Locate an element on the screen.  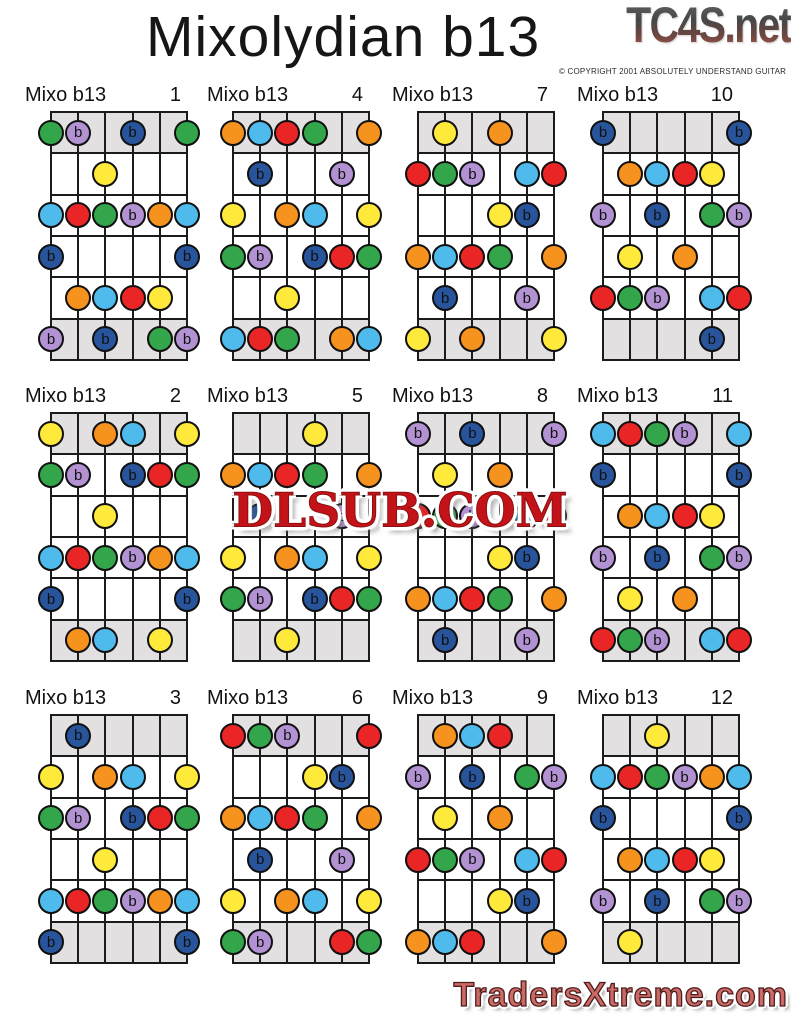
brand-logo: TC4S.net is located at coordinates (708, 26).